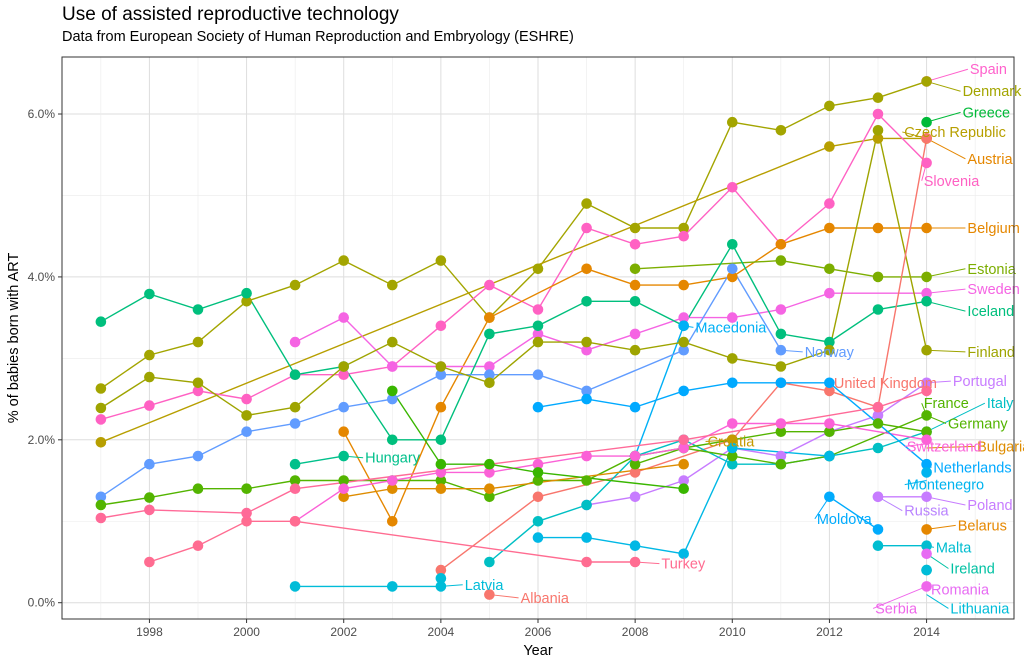  Describe the element at coordinates (926, 529) in the screenshot. I see `data-point-belarus` at that location.